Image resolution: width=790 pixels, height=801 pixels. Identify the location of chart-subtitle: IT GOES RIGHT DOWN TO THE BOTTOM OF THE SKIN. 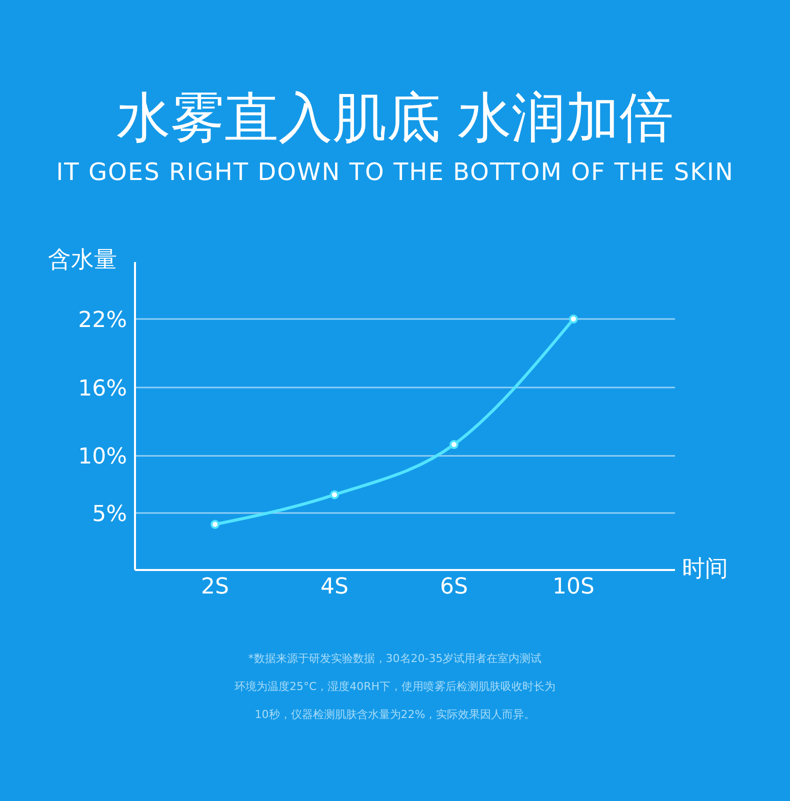
(395, 172).